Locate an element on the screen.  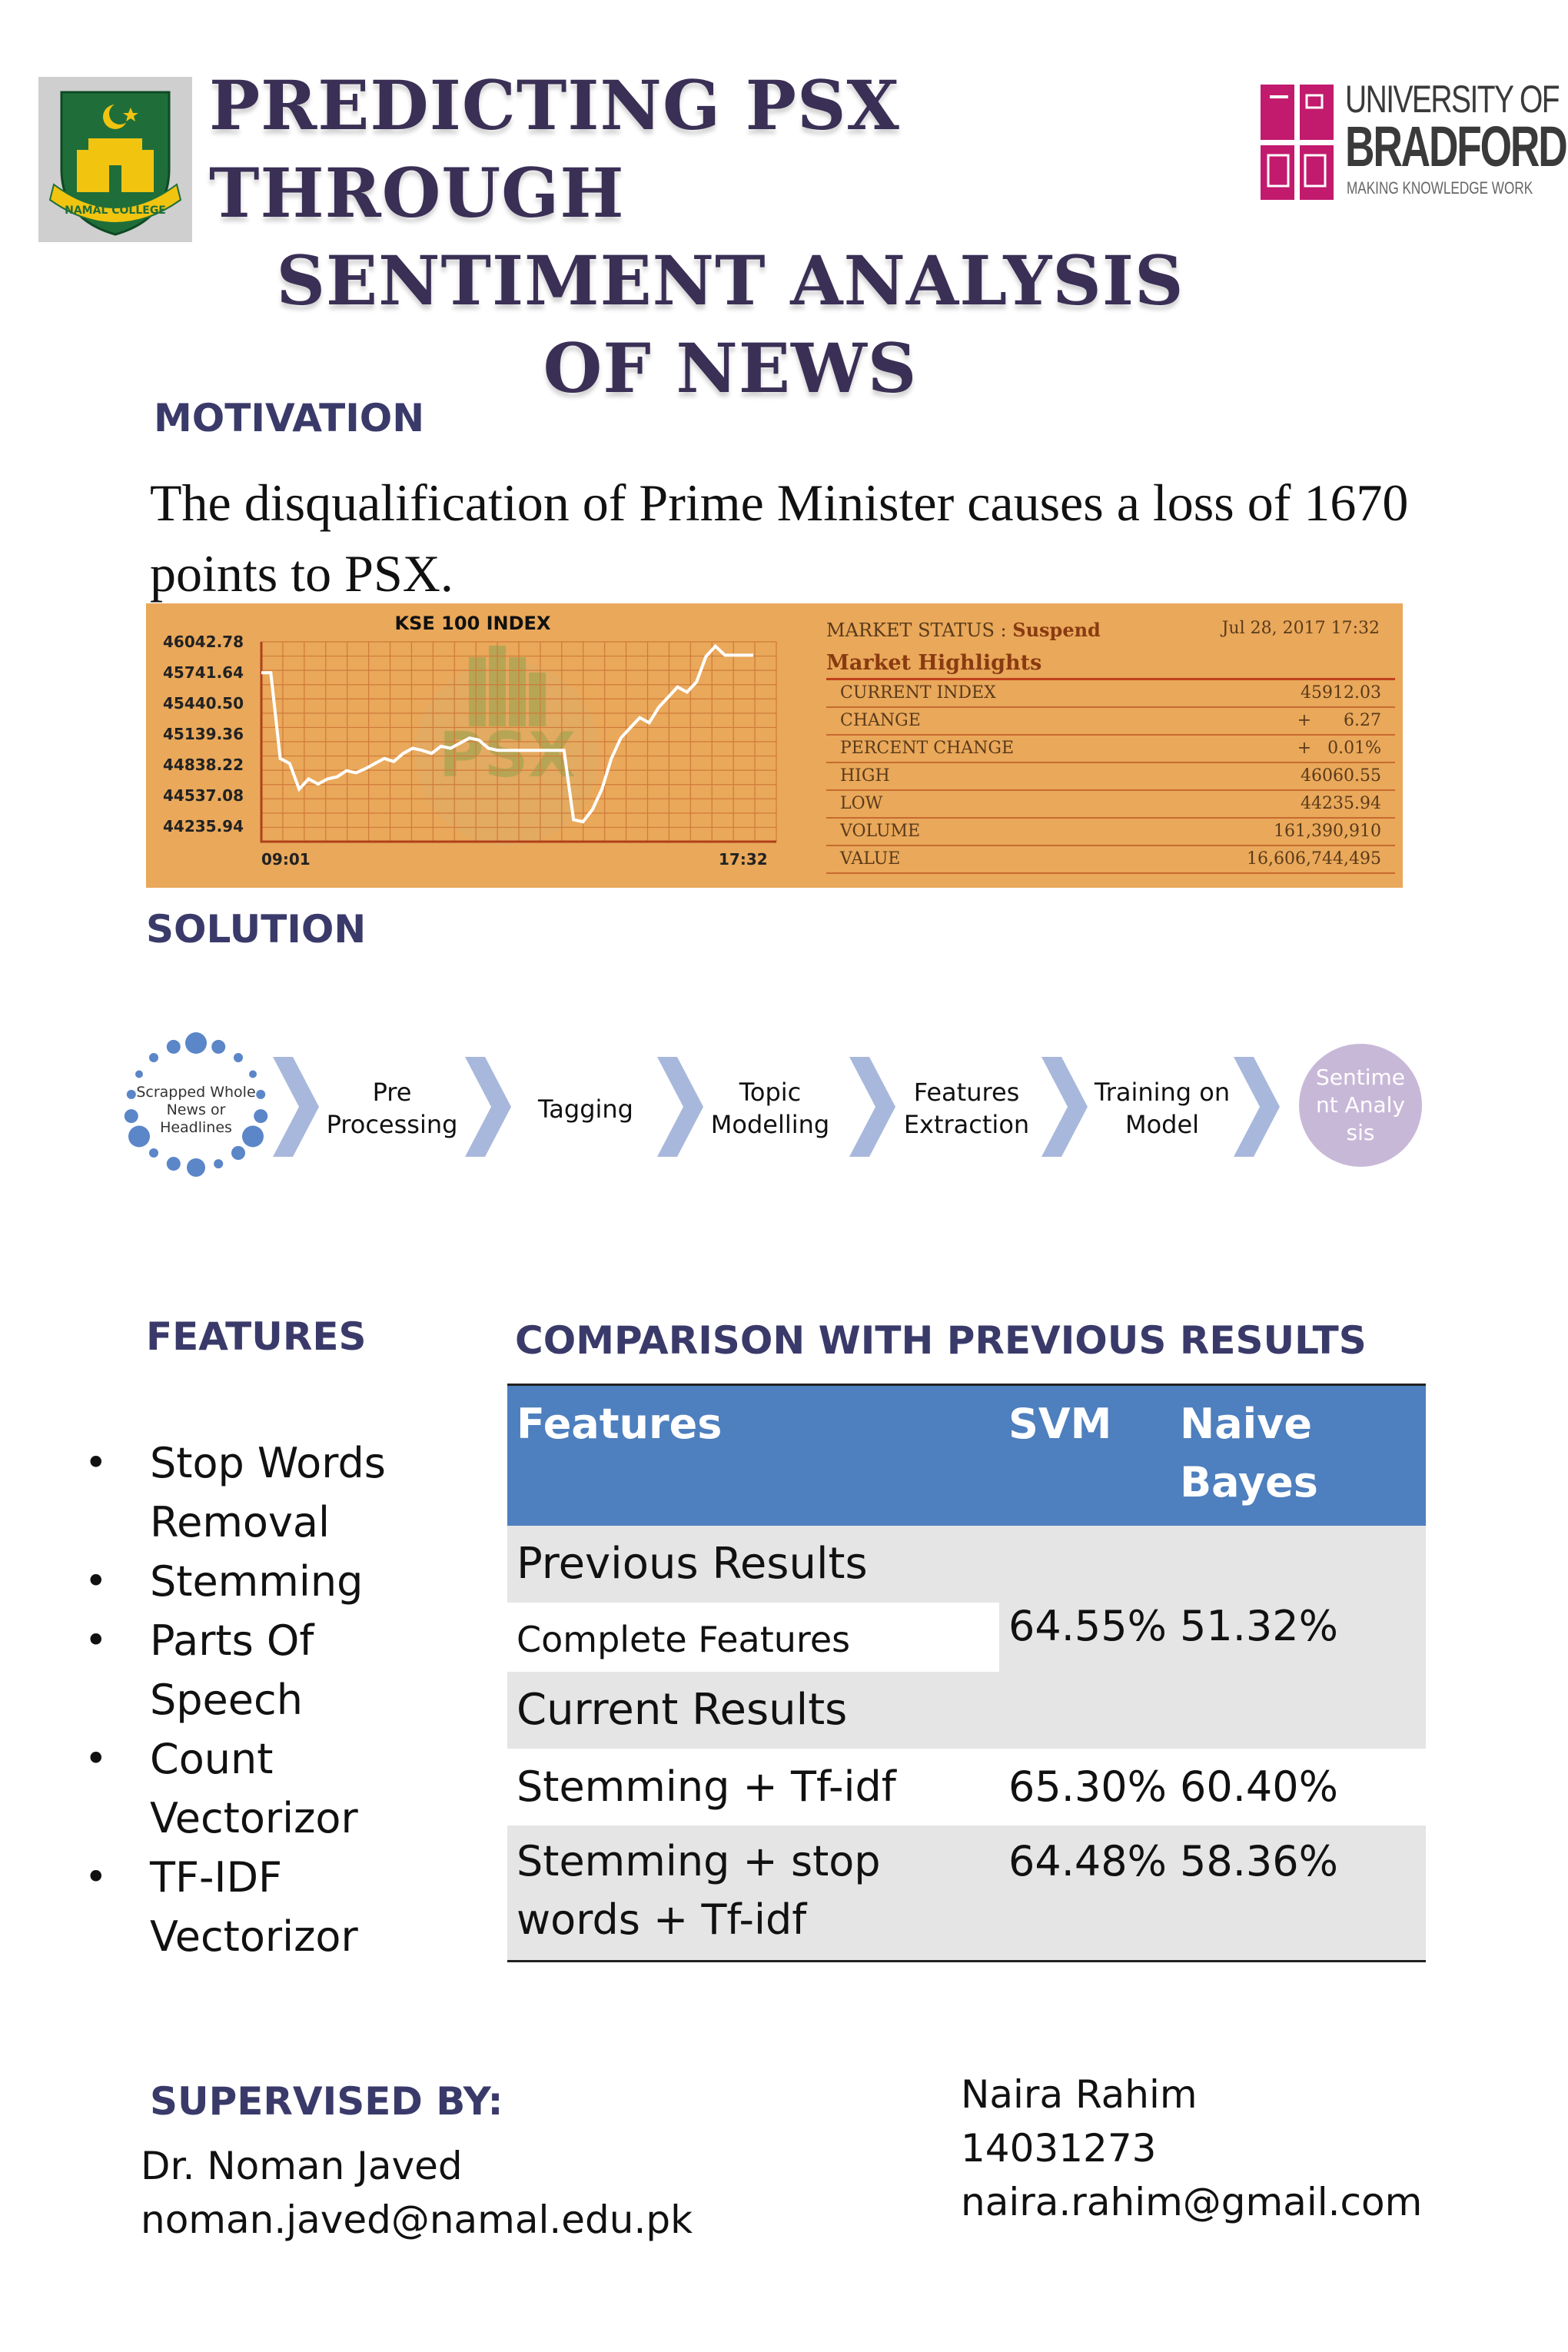
supervised-heading: SUPERVISED BY: is located at coordinates (326, 2101).